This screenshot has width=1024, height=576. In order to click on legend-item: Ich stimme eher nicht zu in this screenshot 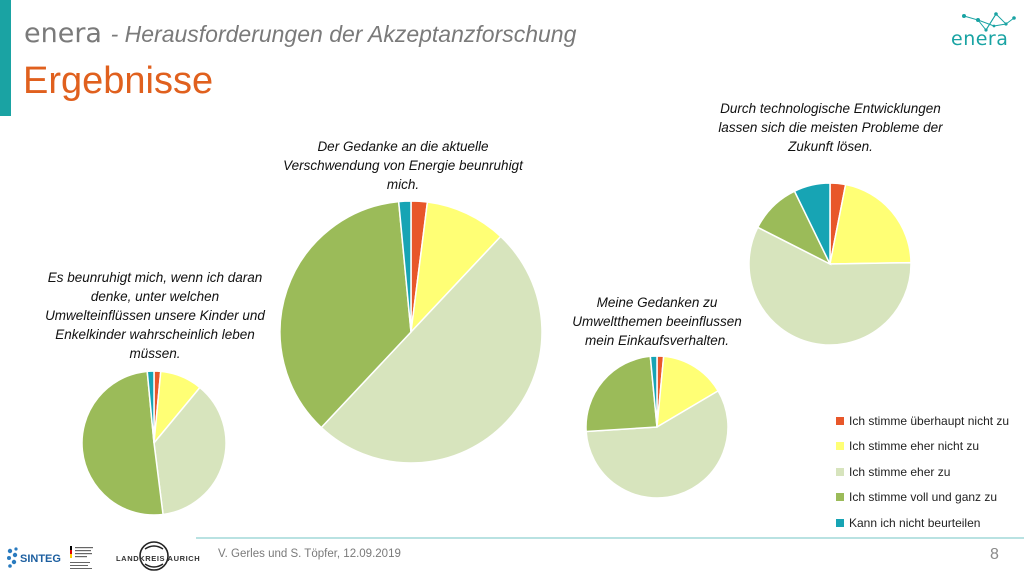, I will do `click(922, 447)`.